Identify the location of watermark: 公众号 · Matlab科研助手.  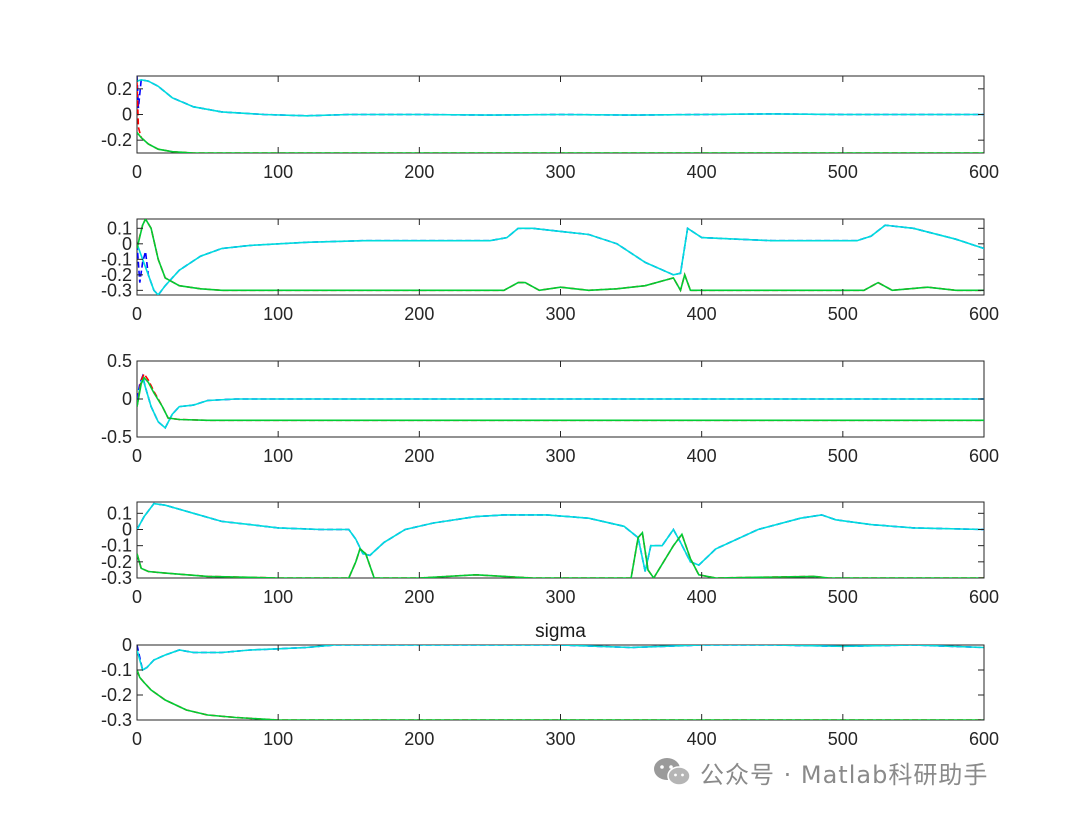
(820, 772).